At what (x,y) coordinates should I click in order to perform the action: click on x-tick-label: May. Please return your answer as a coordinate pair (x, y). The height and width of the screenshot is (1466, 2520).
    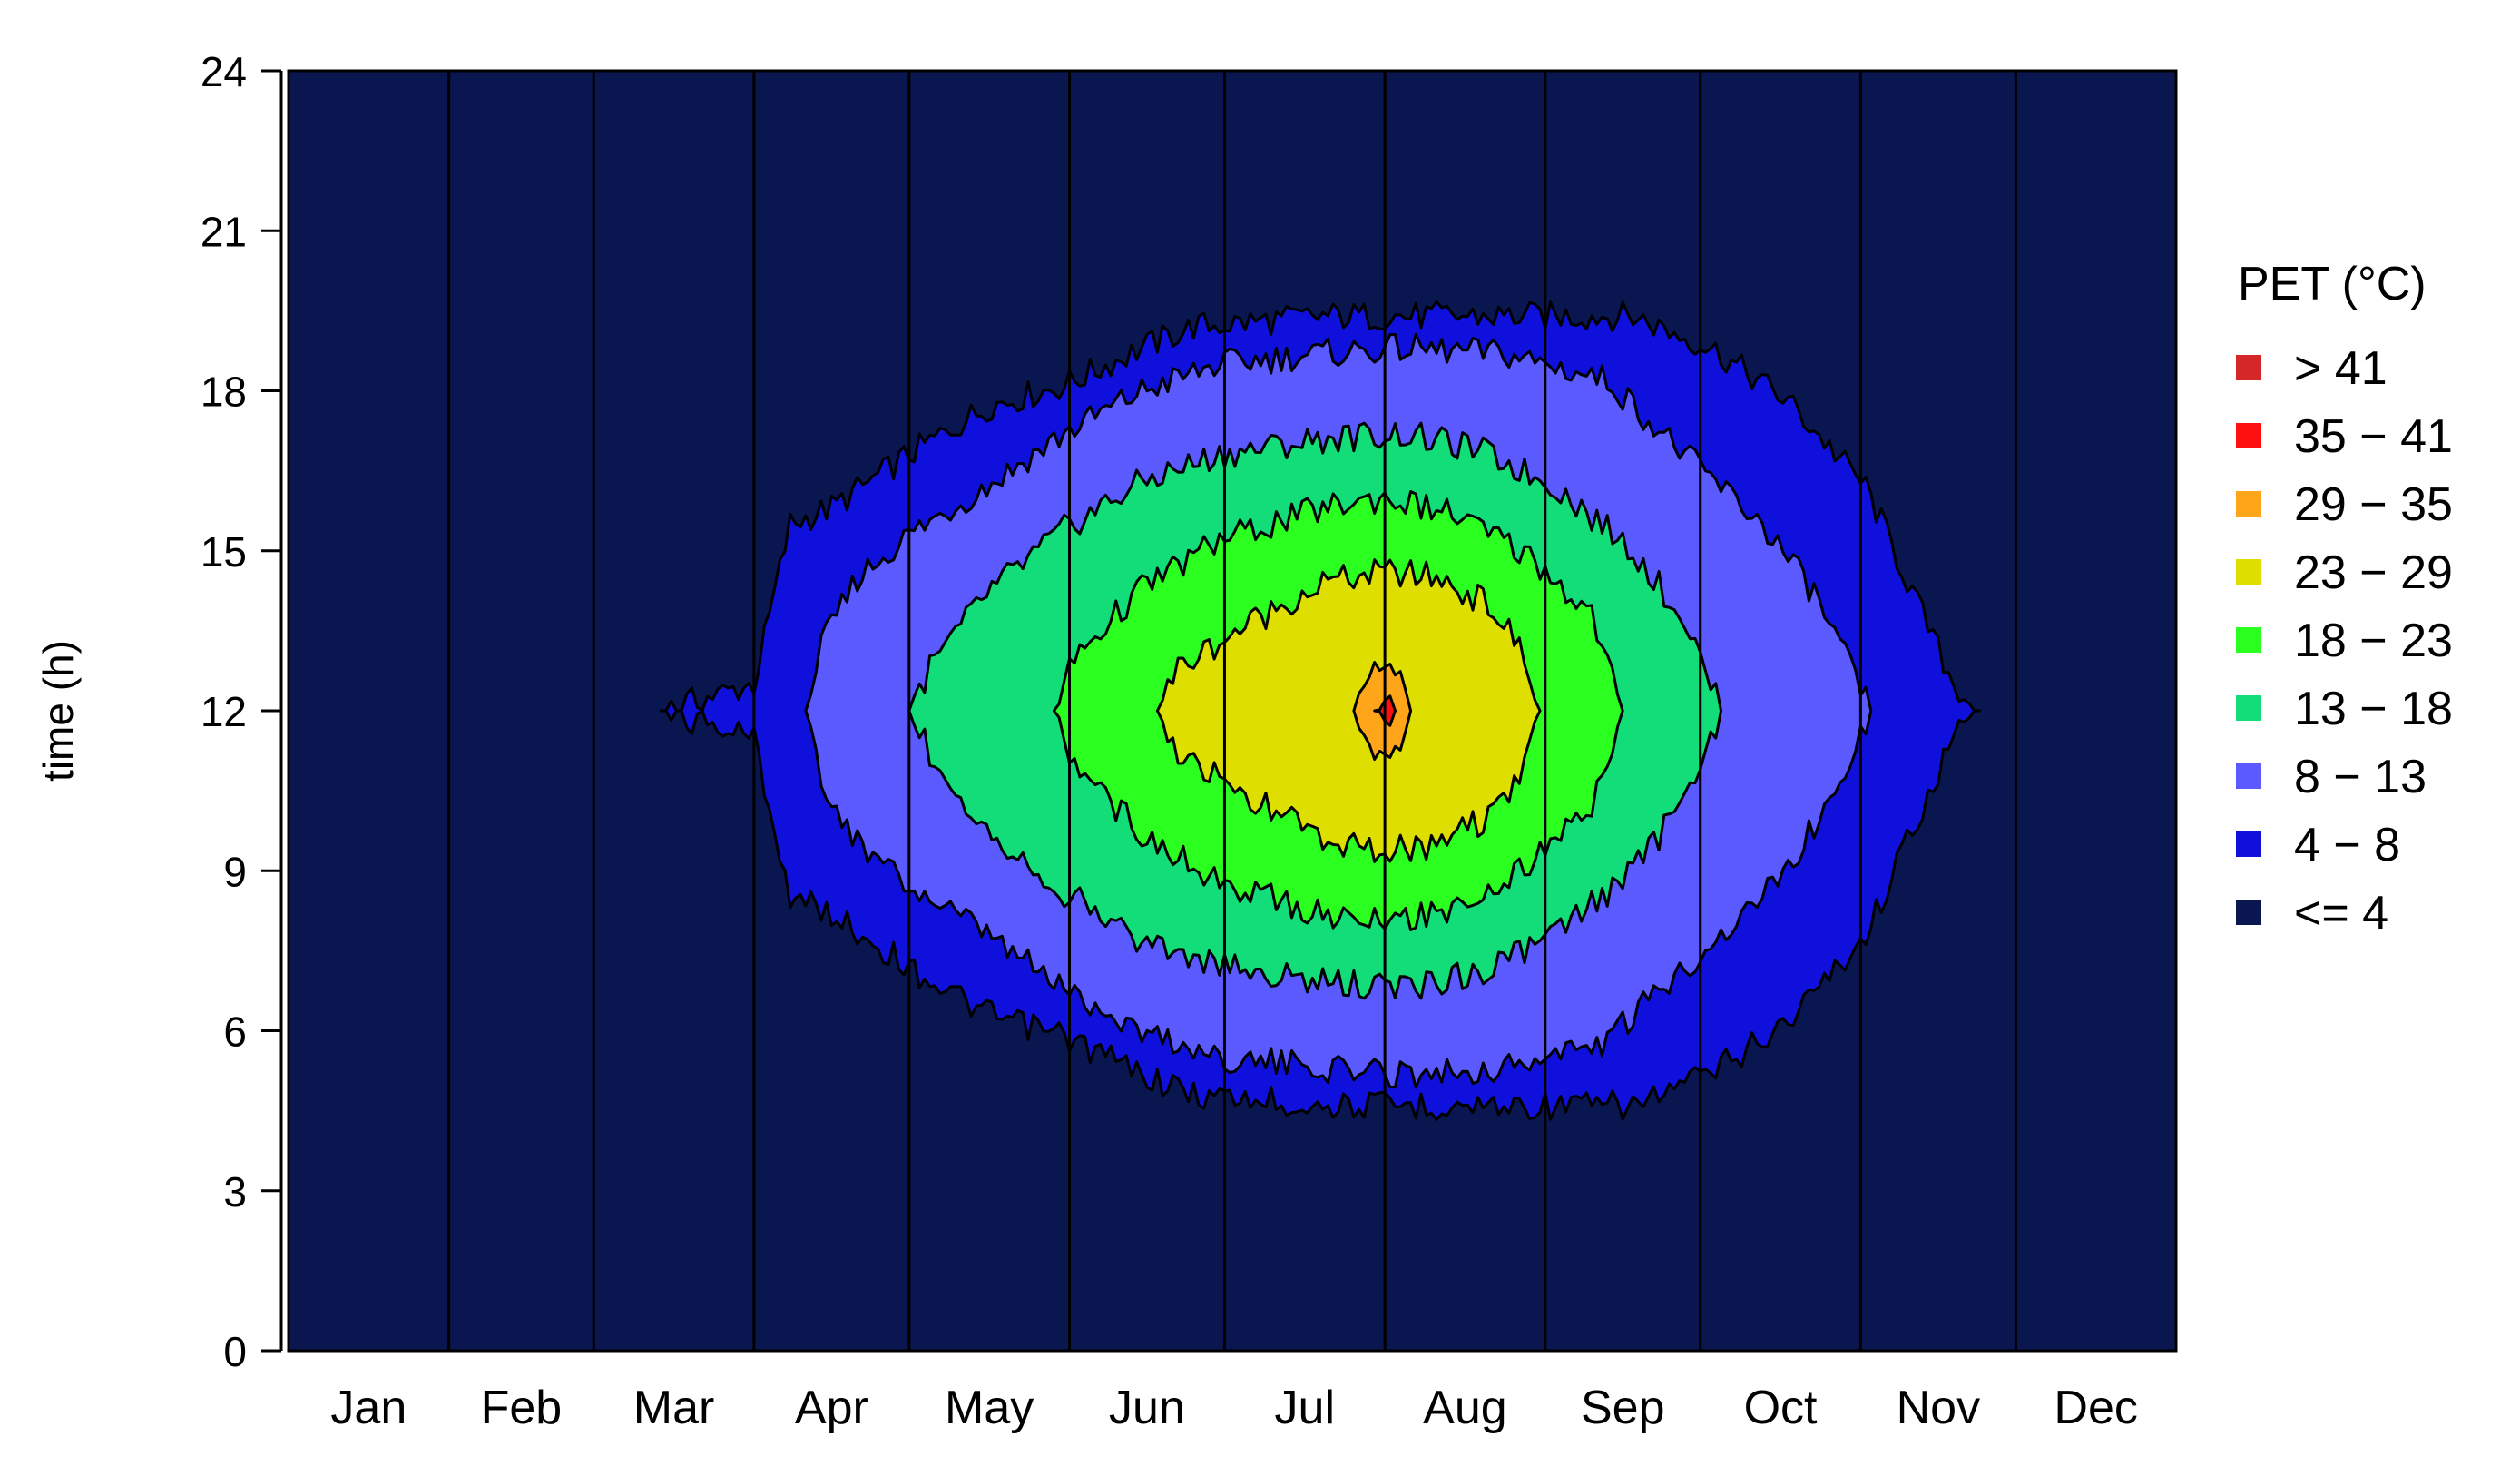
    Looking at the image, I should click on (990, 1408).